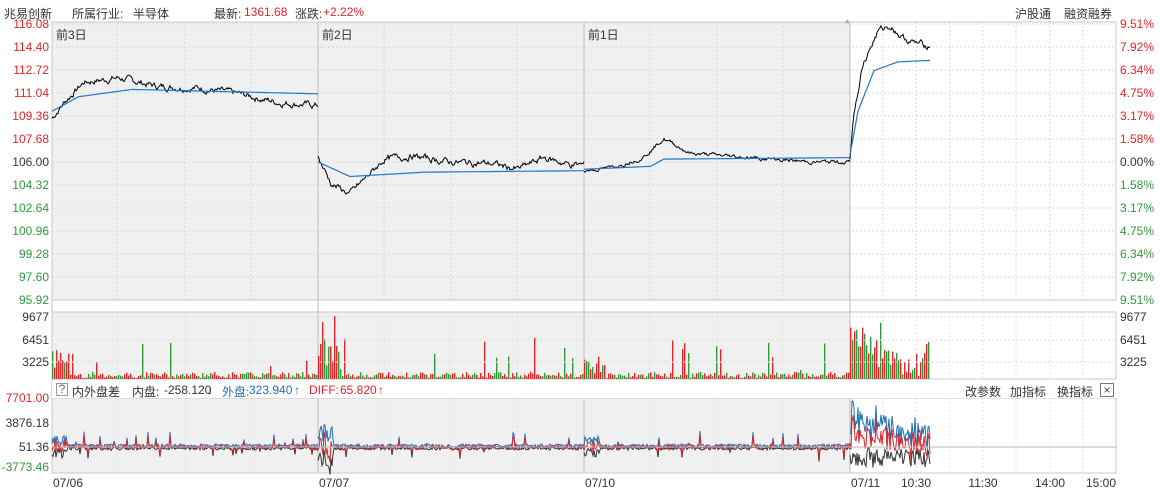 This screenshot has height=491, width=1160. I want to click on switch-indicator-button: 换指标, so click(1075, 392).